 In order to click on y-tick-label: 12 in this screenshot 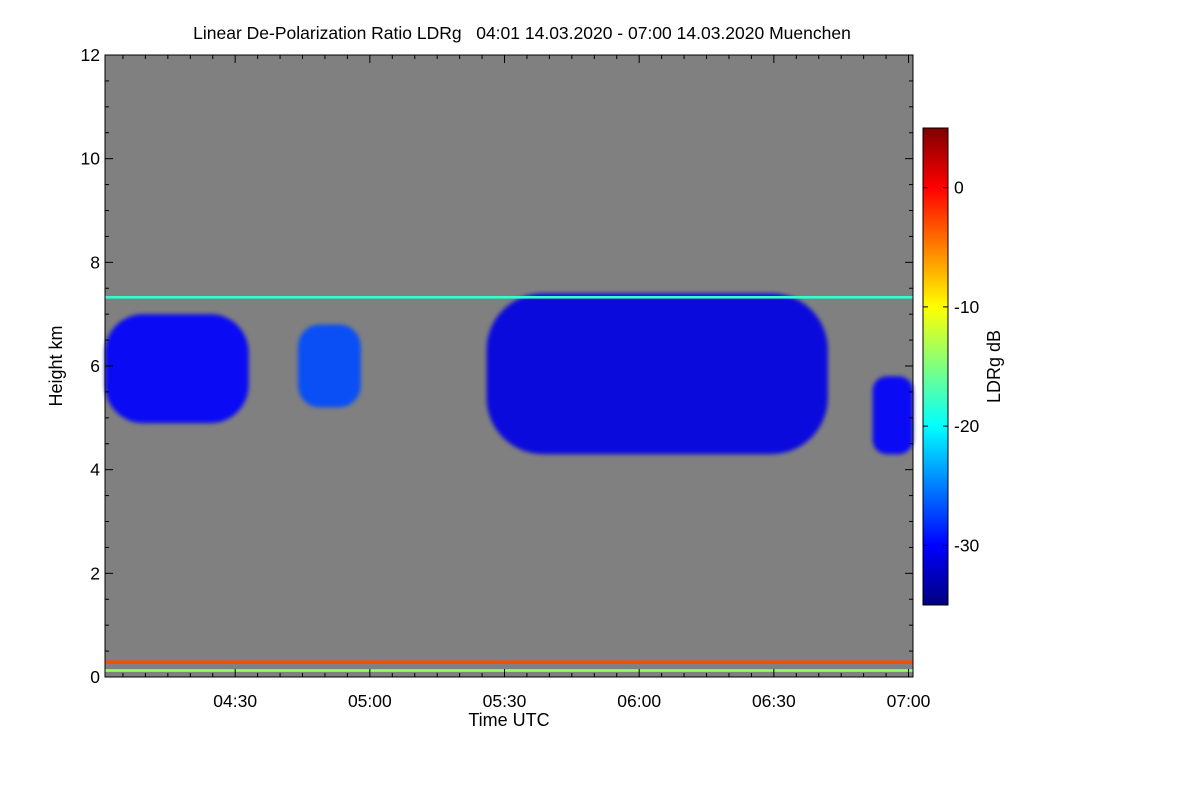, I will do `click(90, 55)`.